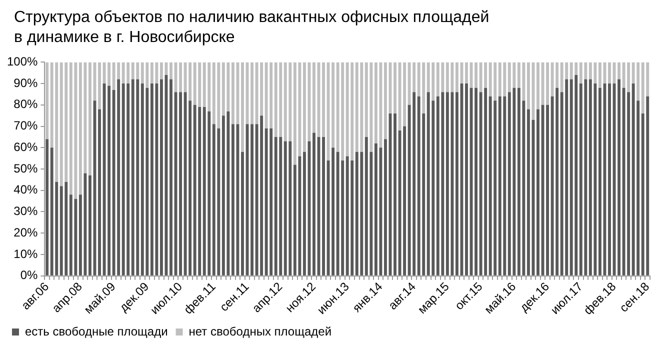  What do you see at coordinates (29, 275) in the screenshot?
I see `y-tick-label: 0%` at bounding box center [29, 275].